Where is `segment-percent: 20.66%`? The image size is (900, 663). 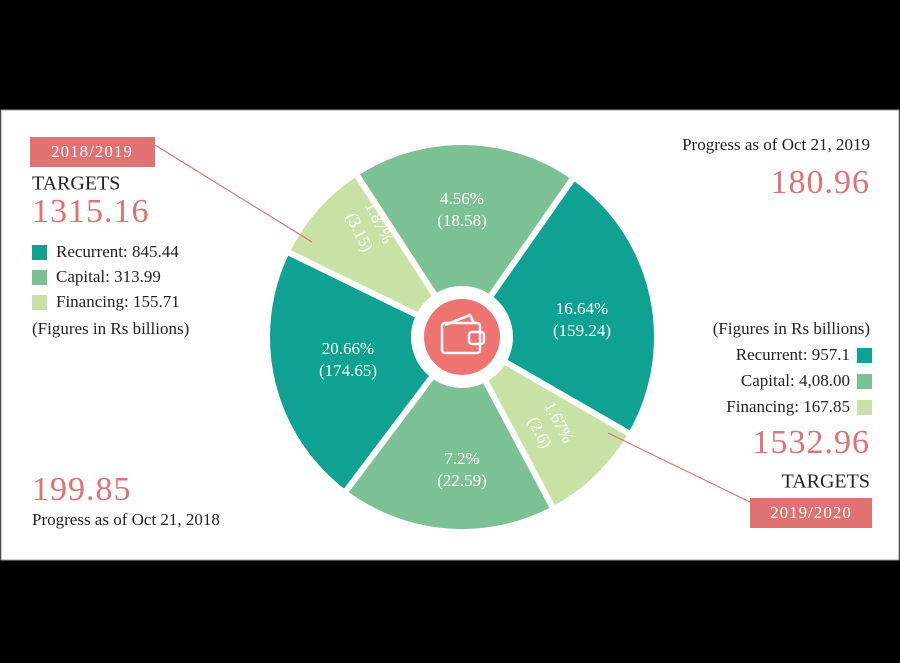
segment-percent: 20.66% is located at coordinates (348, 348).